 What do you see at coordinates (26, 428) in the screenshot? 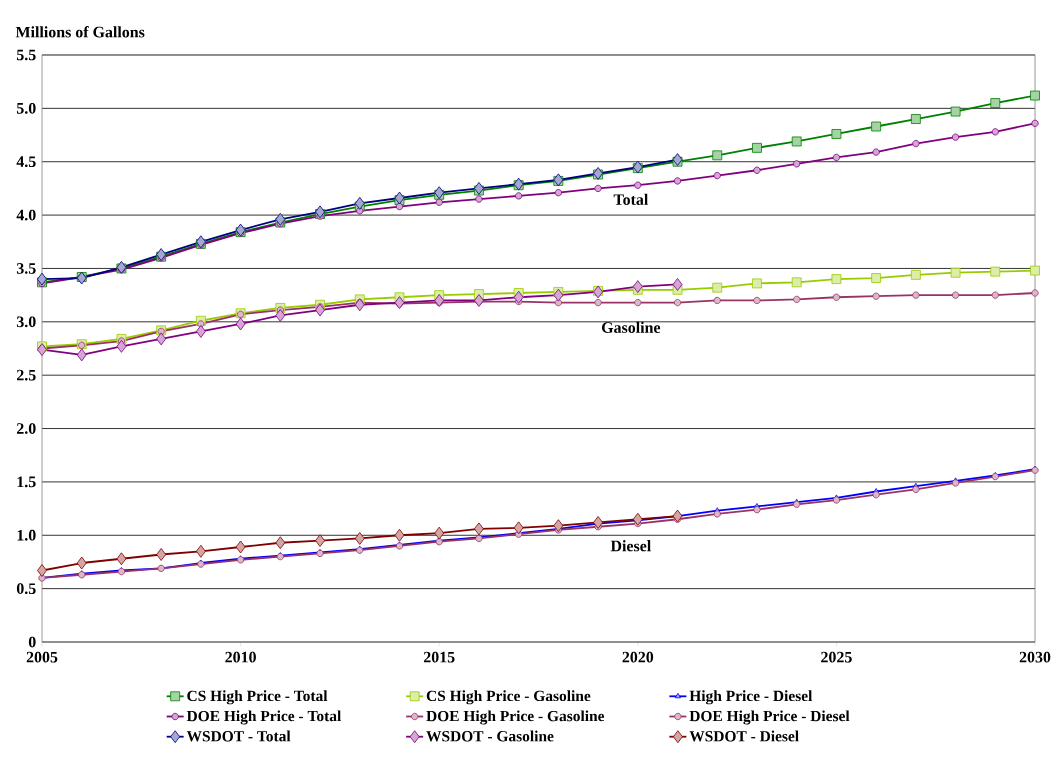
I see `y-tick-label: 2.0` at bounding box center [26, 428].